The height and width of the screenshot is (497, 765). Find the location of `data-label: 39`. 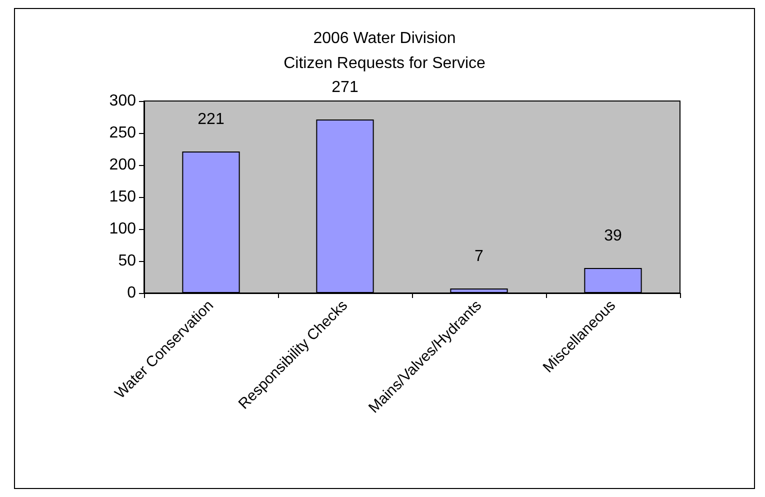

data-label: 39 is located at coordinates (613, 236).